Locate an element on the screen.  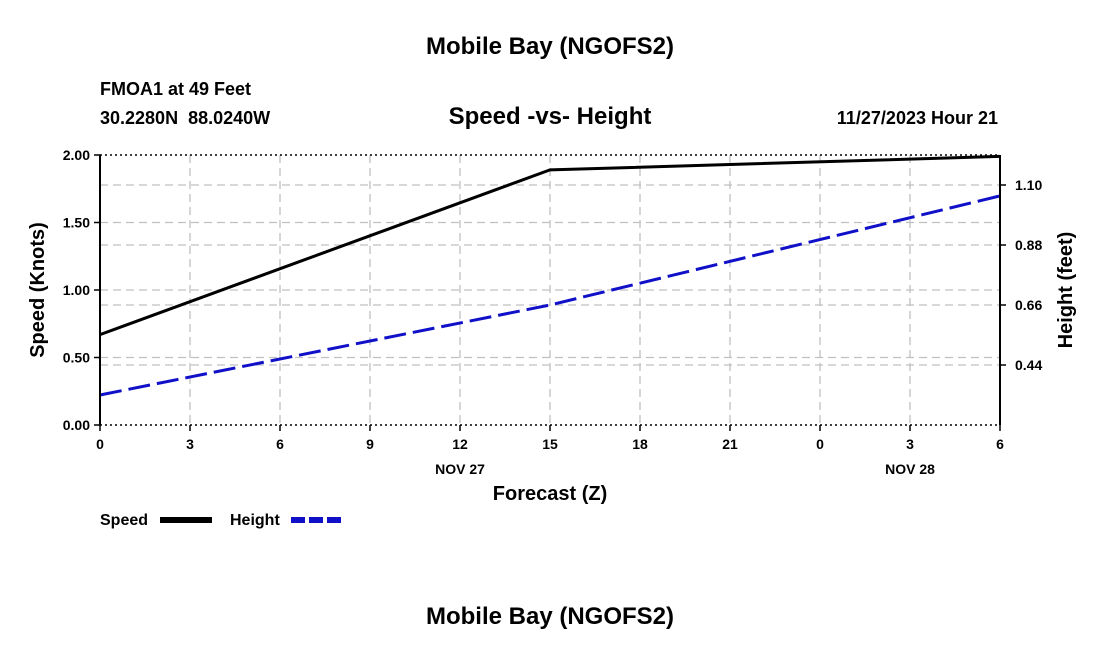
chart-title: Speed -vs- Height is located at coordinates (550, 116).